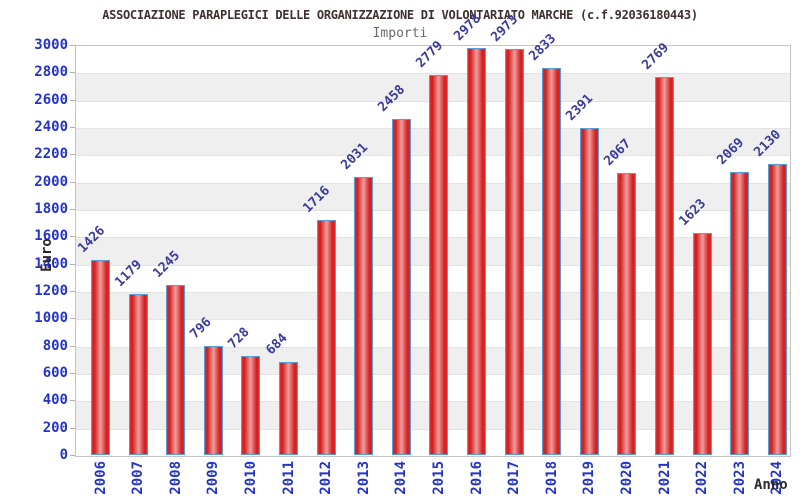 The image size is (800, 500). Describe the element at coordinates (702, 478) in the screenshot. I see `x-tick-label: 2022` at that location.